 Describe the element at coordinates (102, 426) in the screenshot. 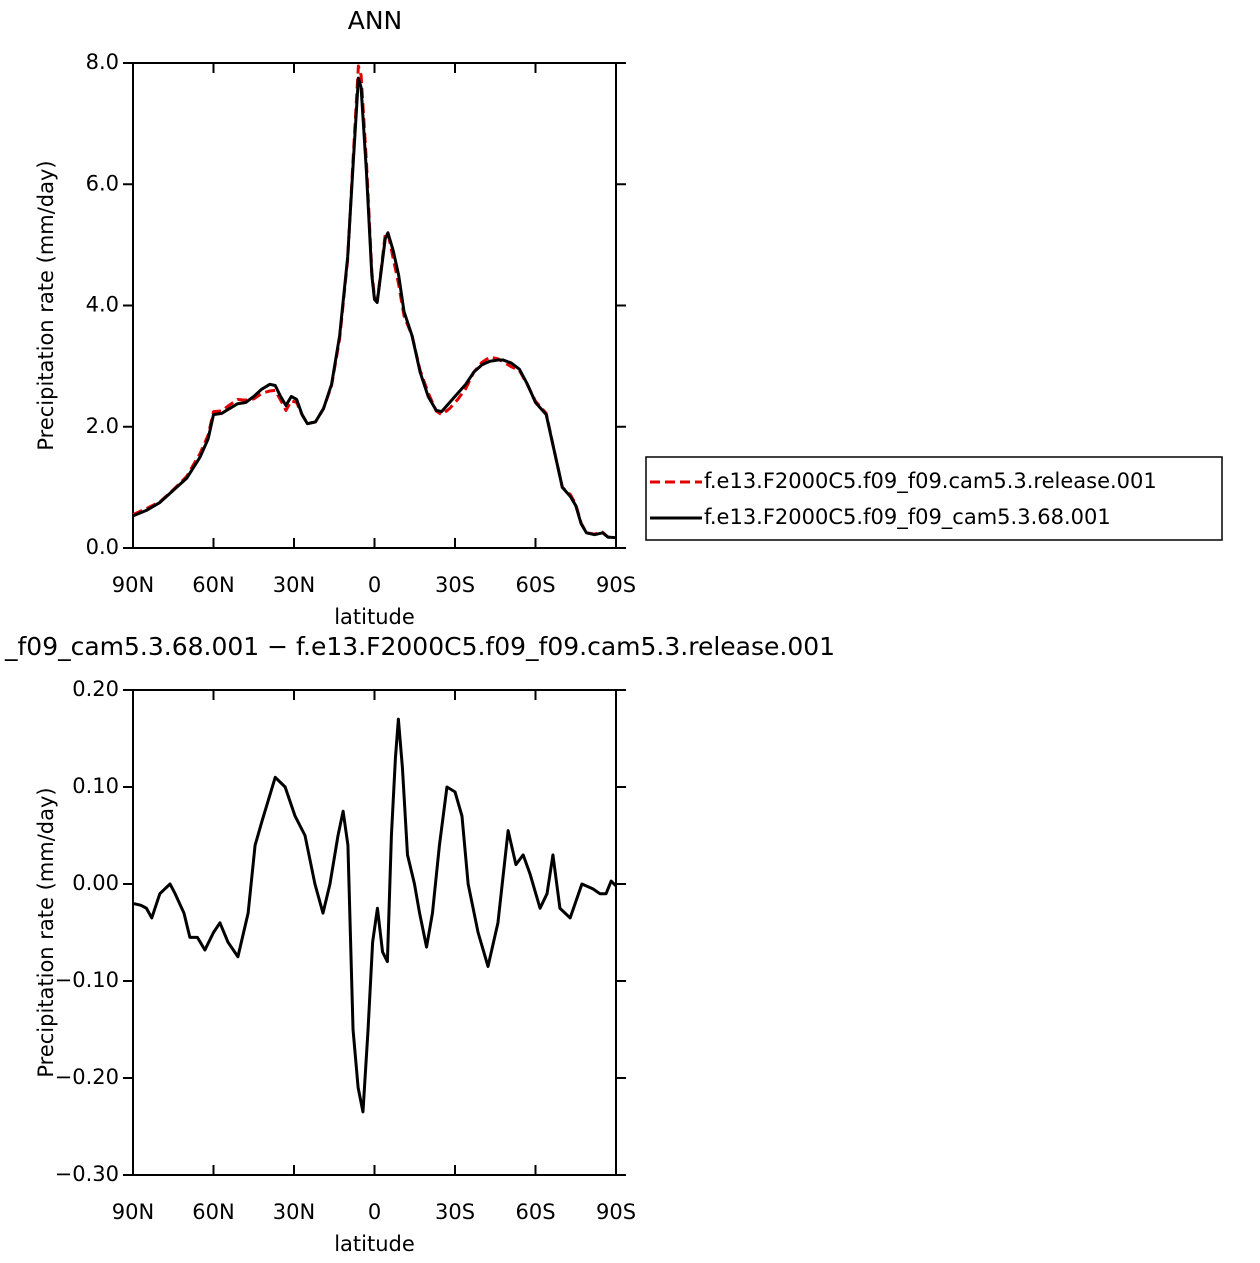

I see `y-tick-label: 2.0` at that location.